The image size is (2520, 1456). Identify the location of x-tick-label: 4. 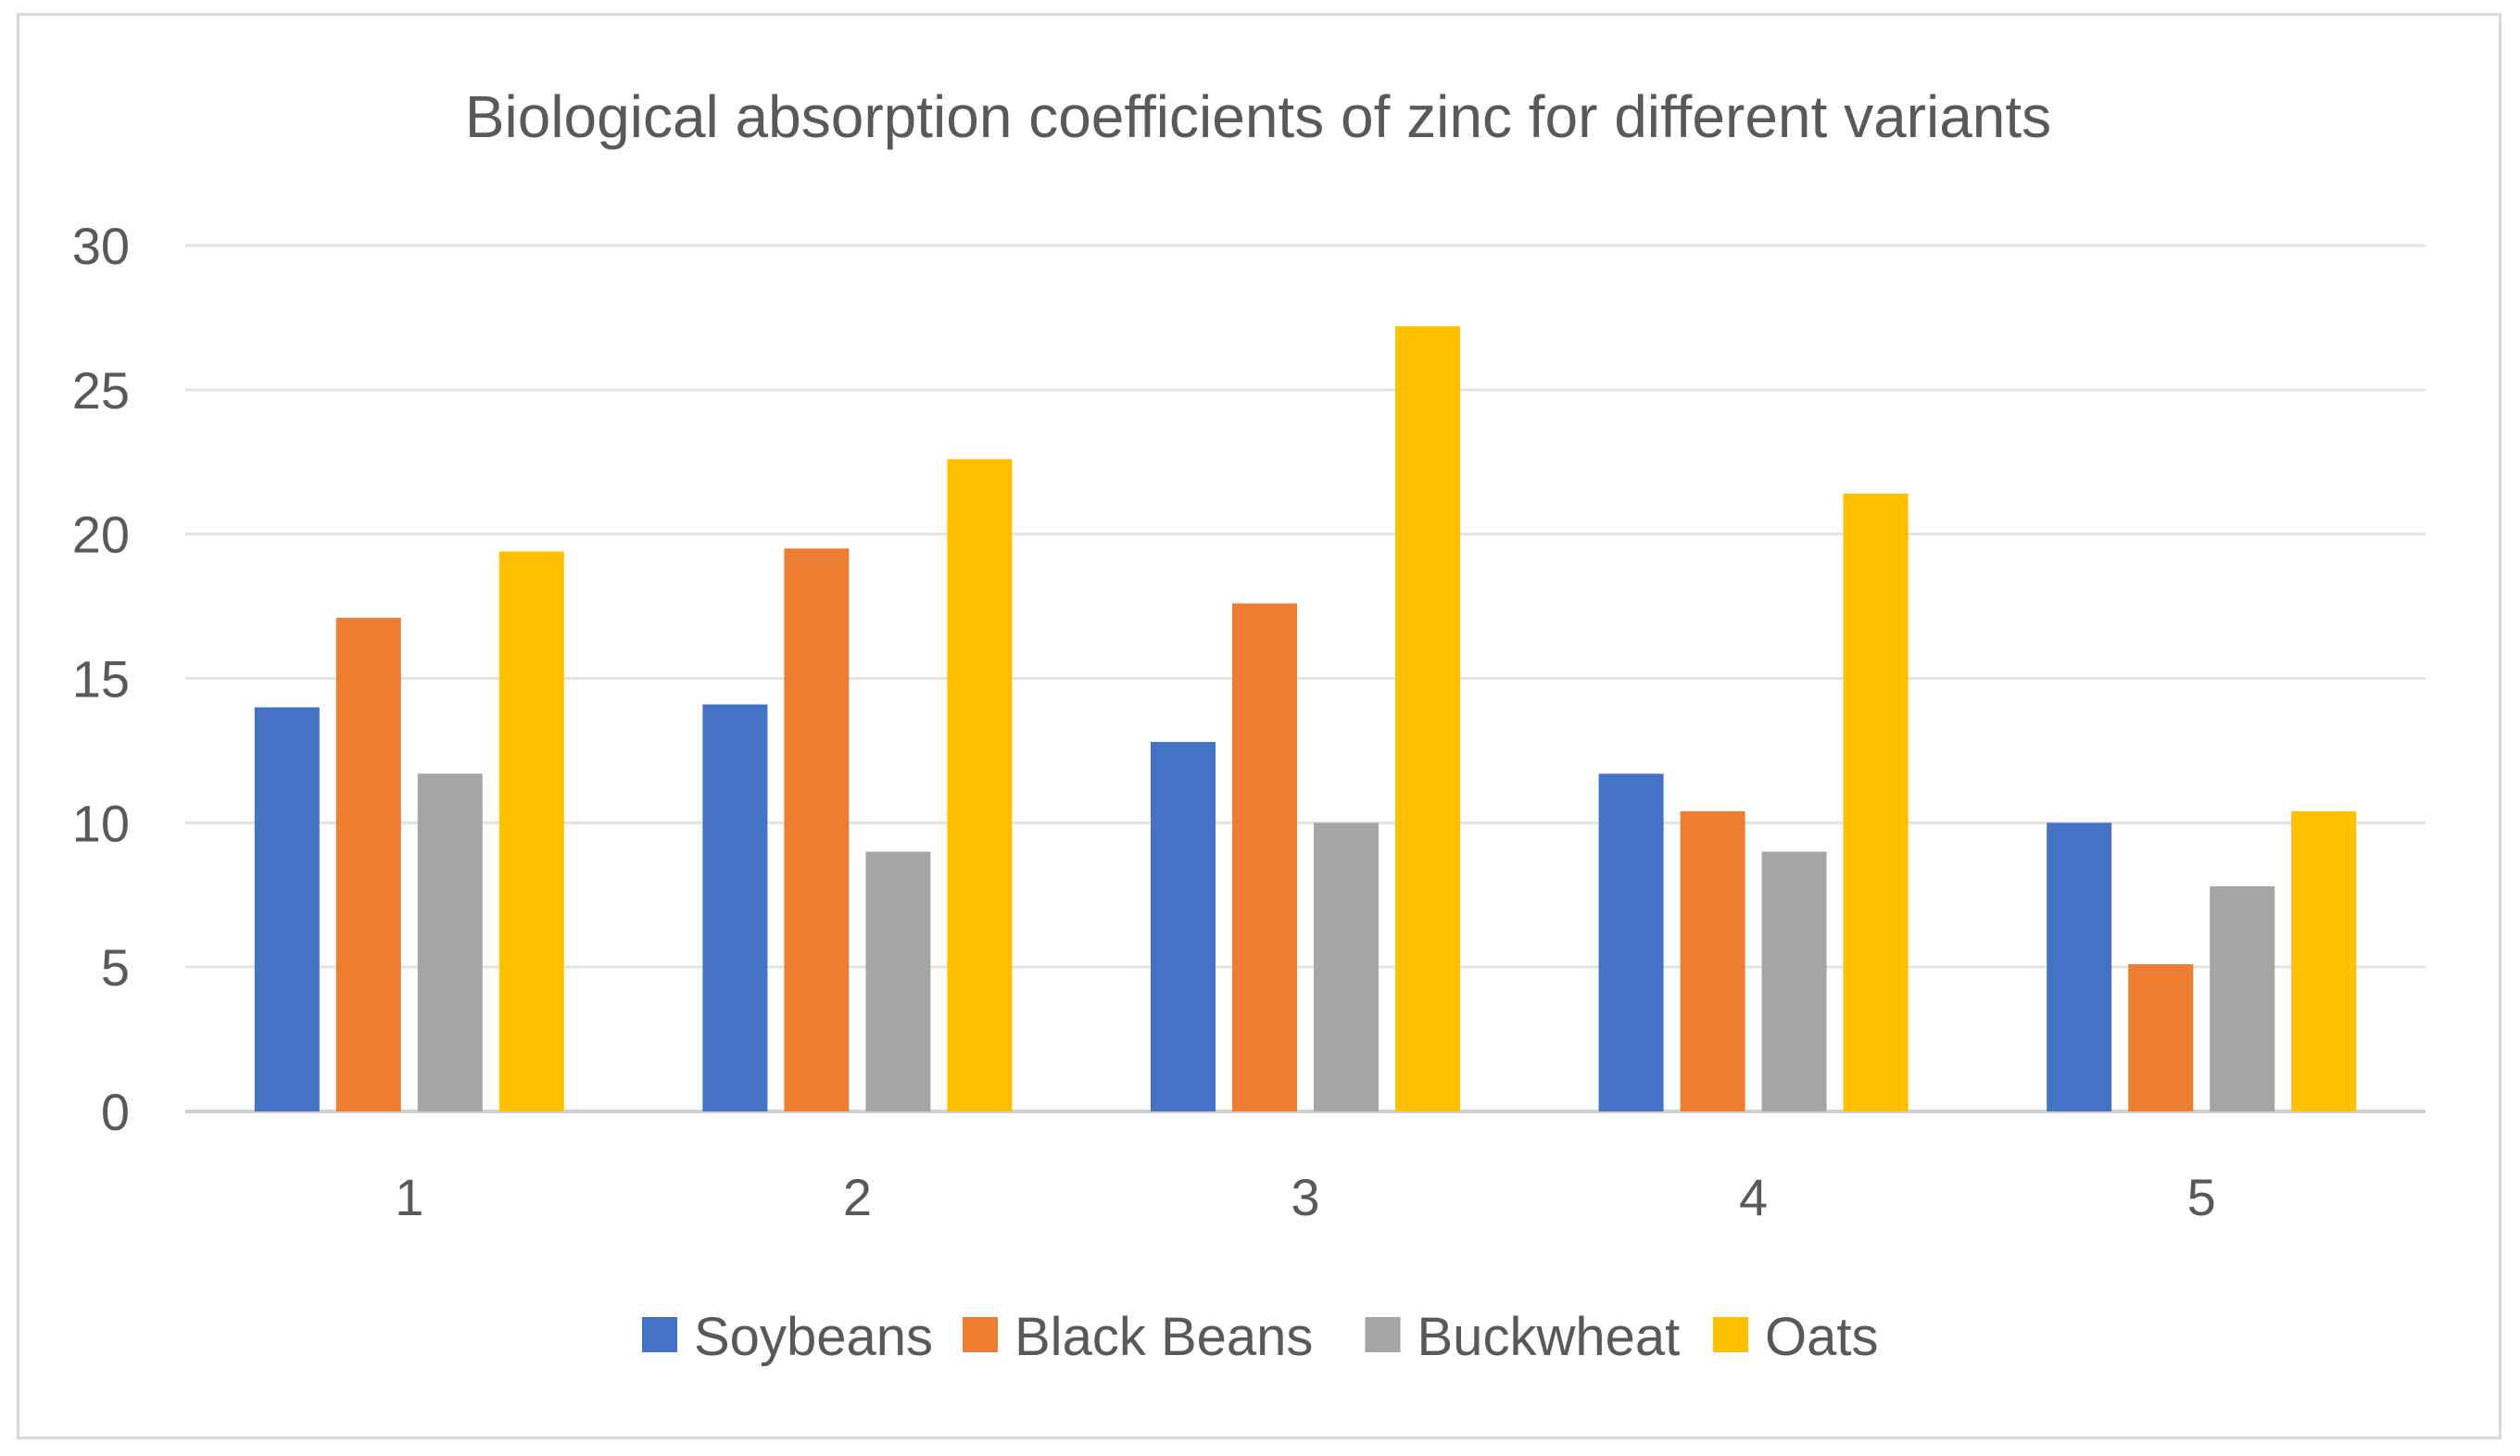
(1753, 1197).